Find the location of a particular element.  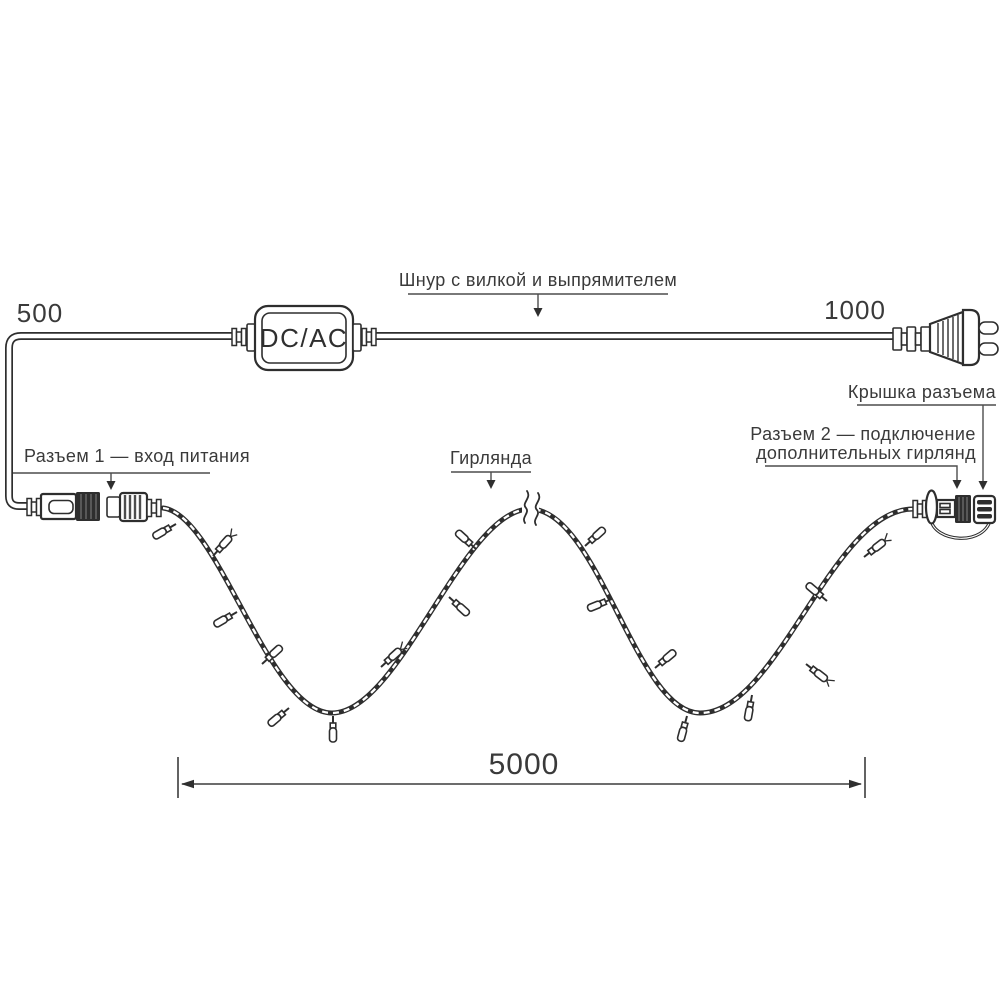

arrow-left-icon is located at coordinates (187, 784).